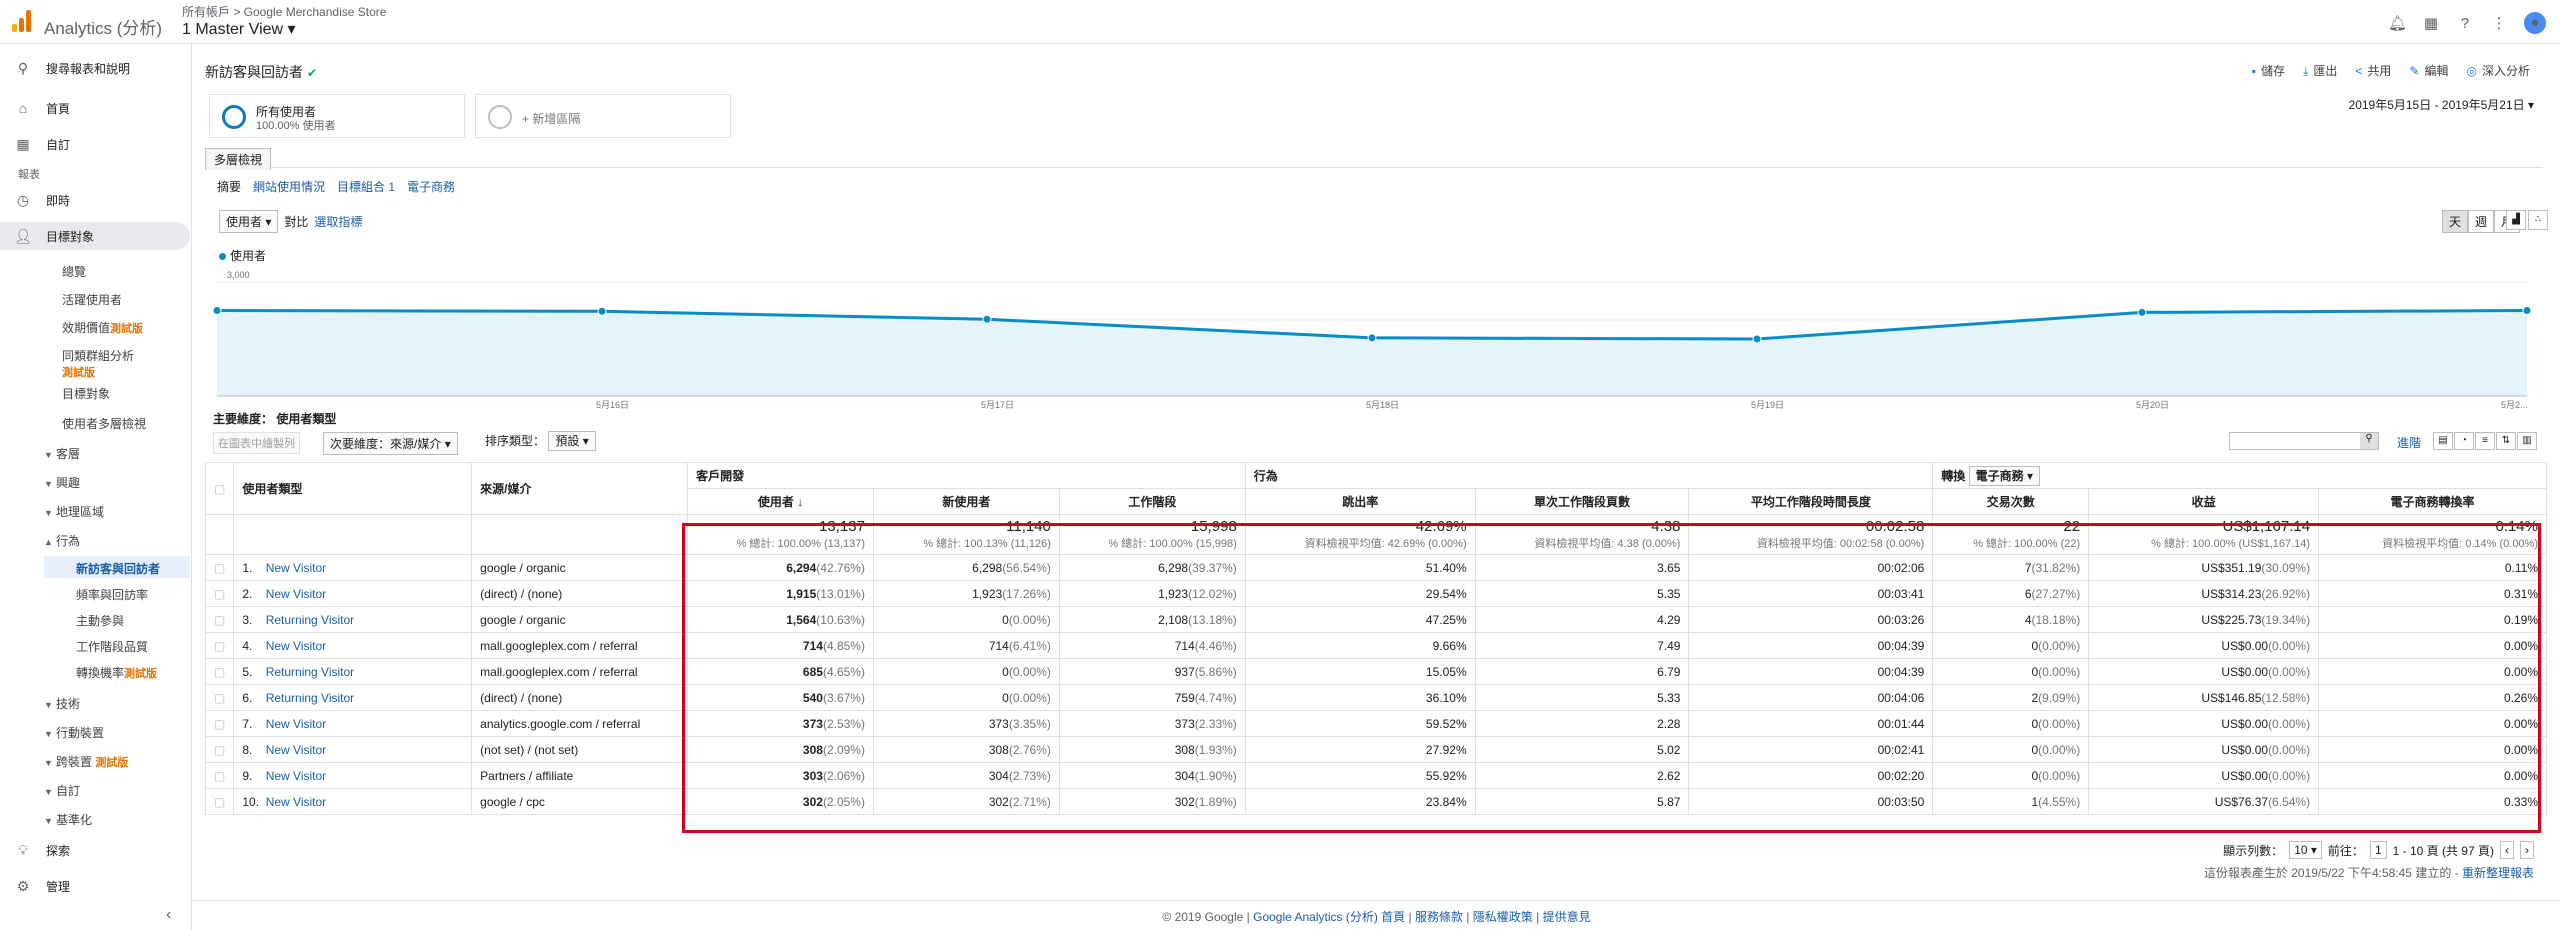  Describe the element at coordinates (1566, 917) in the screenshot. I see `footer-link-feedback: 提供意見` at that location.